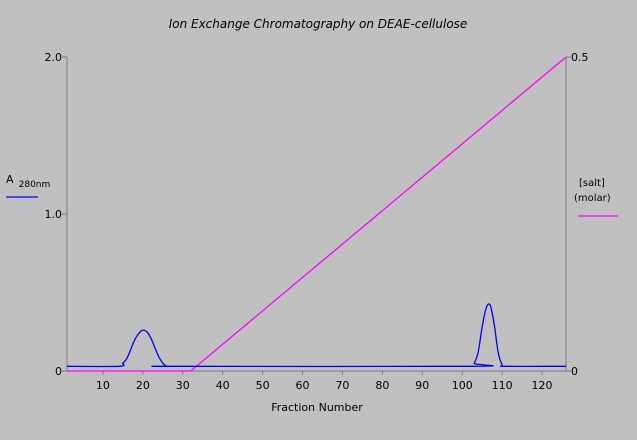 Image resolution: width=637 pixels, height=440 pixels. I want to click on left-tick-label: 1.0, so click(54, 214).